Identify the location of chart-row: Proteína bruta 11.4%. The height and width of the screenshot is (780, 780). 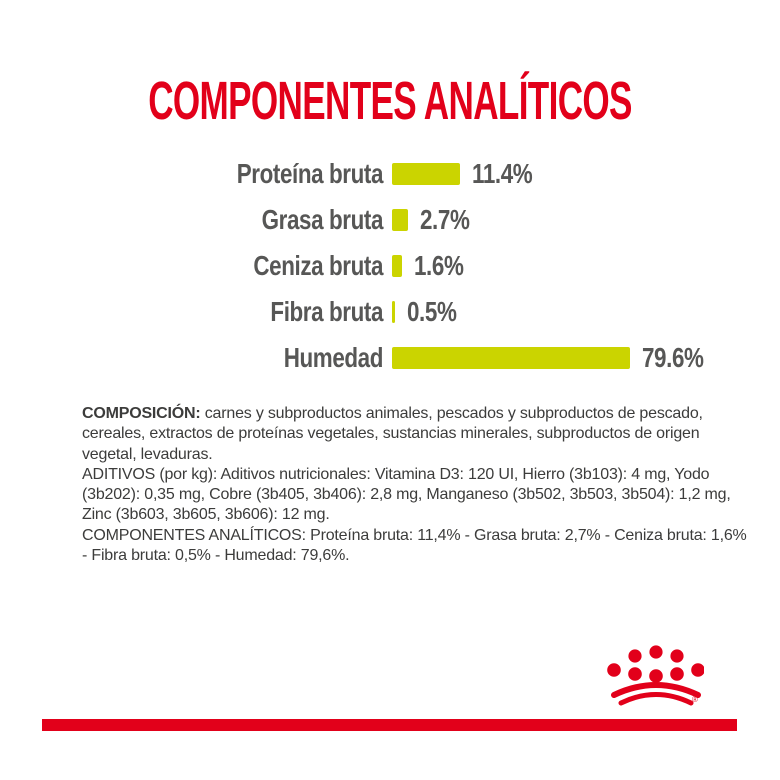
(403, 174).